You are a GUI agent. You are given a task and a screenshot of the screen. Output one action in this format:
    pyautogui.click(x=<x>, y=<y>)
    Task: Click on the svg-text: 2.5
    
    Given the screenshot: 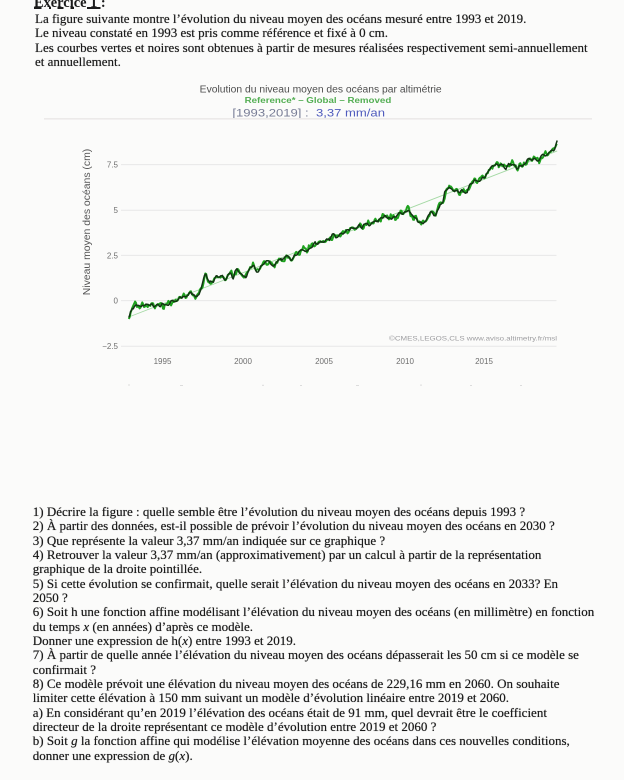 What is the action you would take?
    pyautogui.click(x=113, y=255)
    